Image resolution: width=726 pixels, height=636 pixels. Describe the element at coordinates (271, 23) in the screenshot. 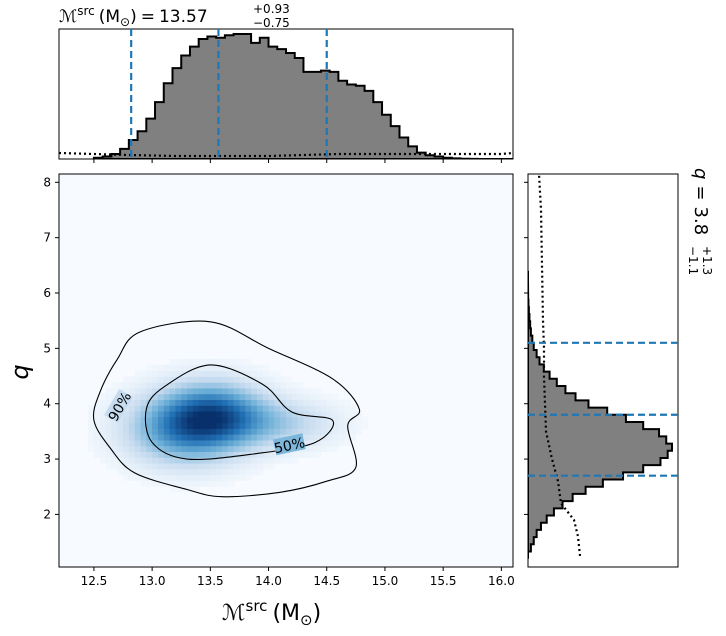

I see `x-title-minus: −0.75` at that location.